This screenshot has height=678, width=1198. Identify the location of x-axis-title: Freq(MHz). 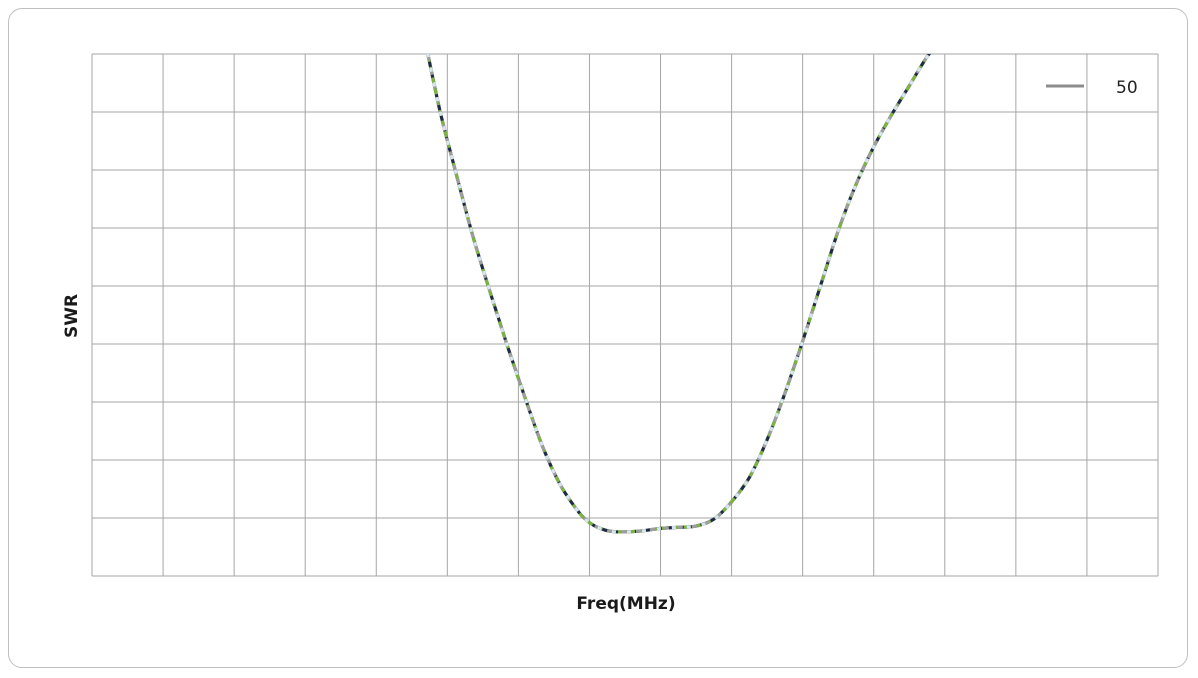
(625, 604).